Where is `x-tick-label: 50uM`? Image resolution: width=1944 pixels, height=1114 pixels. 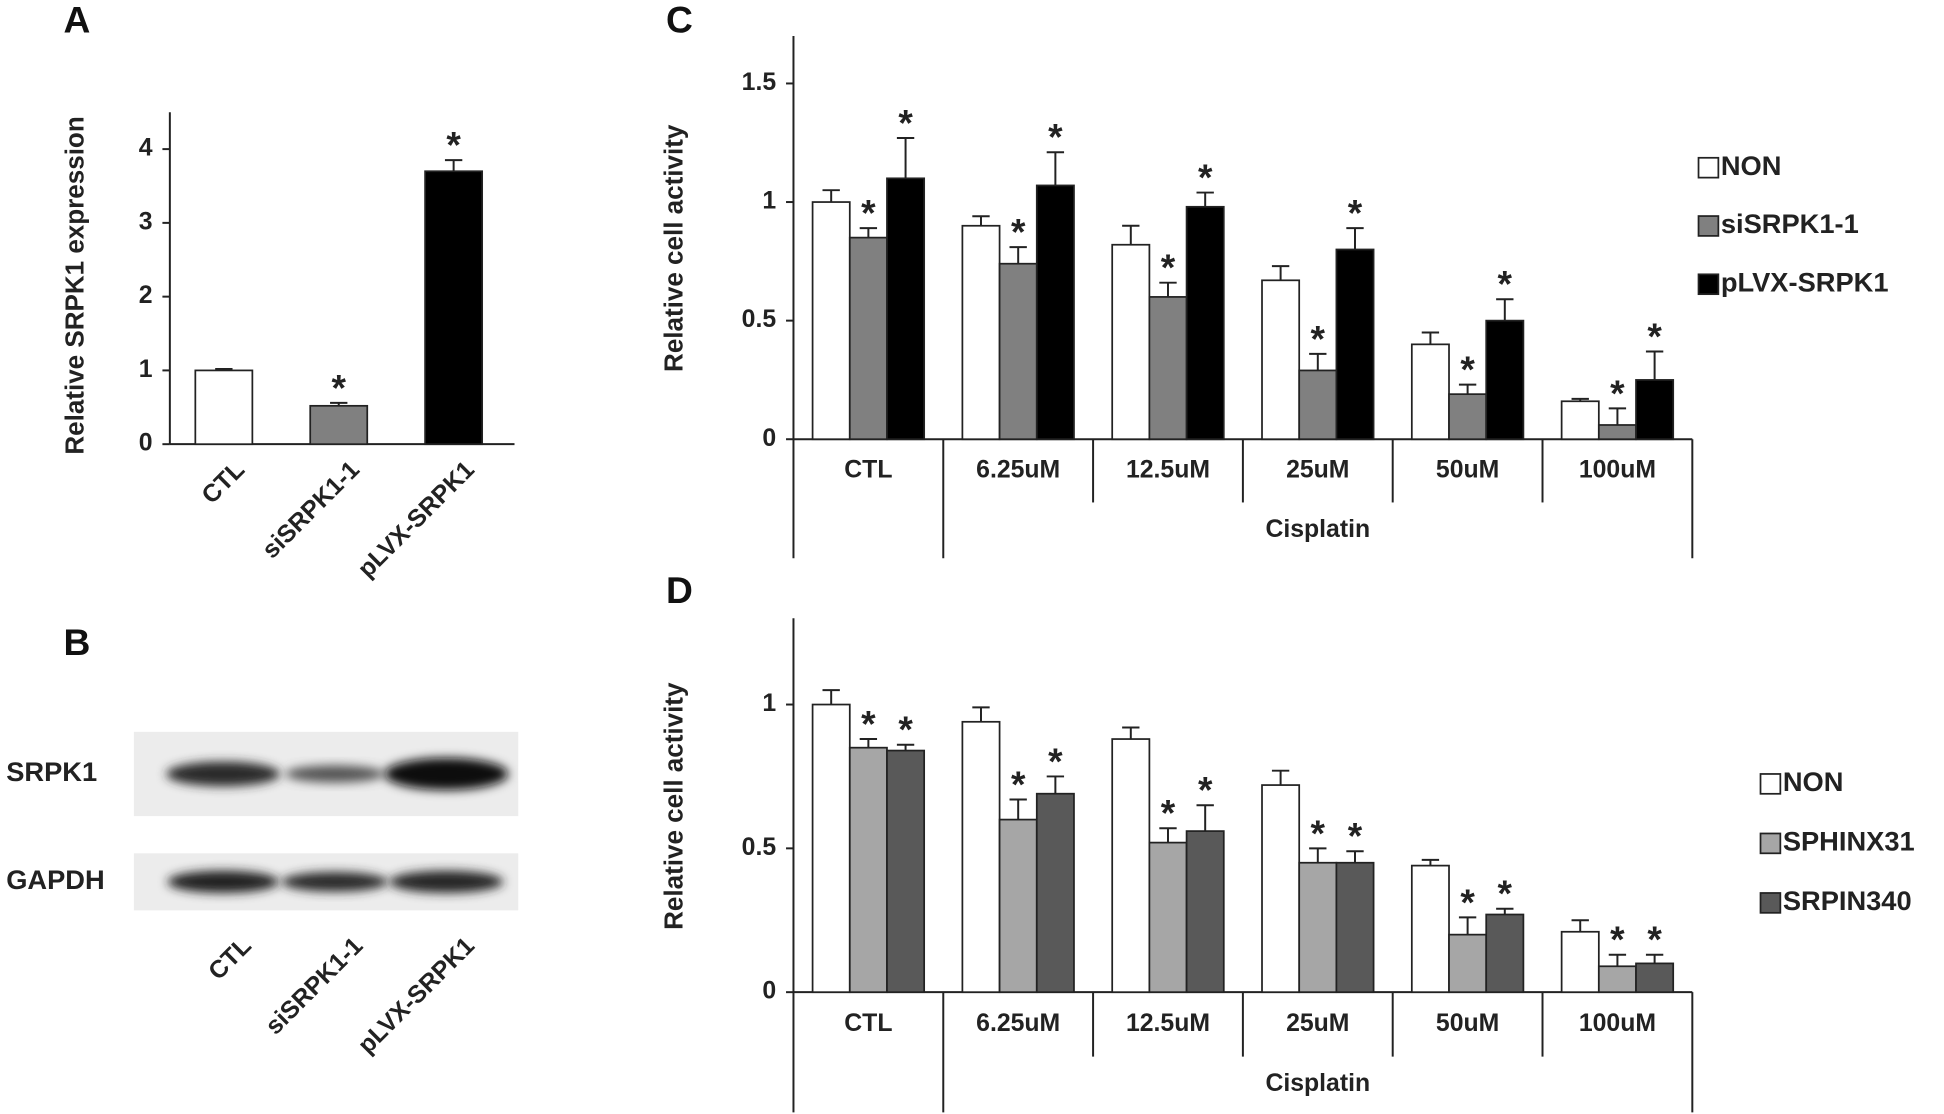 x-tick-label: 50uM is located at coordinates (1467, 1023).